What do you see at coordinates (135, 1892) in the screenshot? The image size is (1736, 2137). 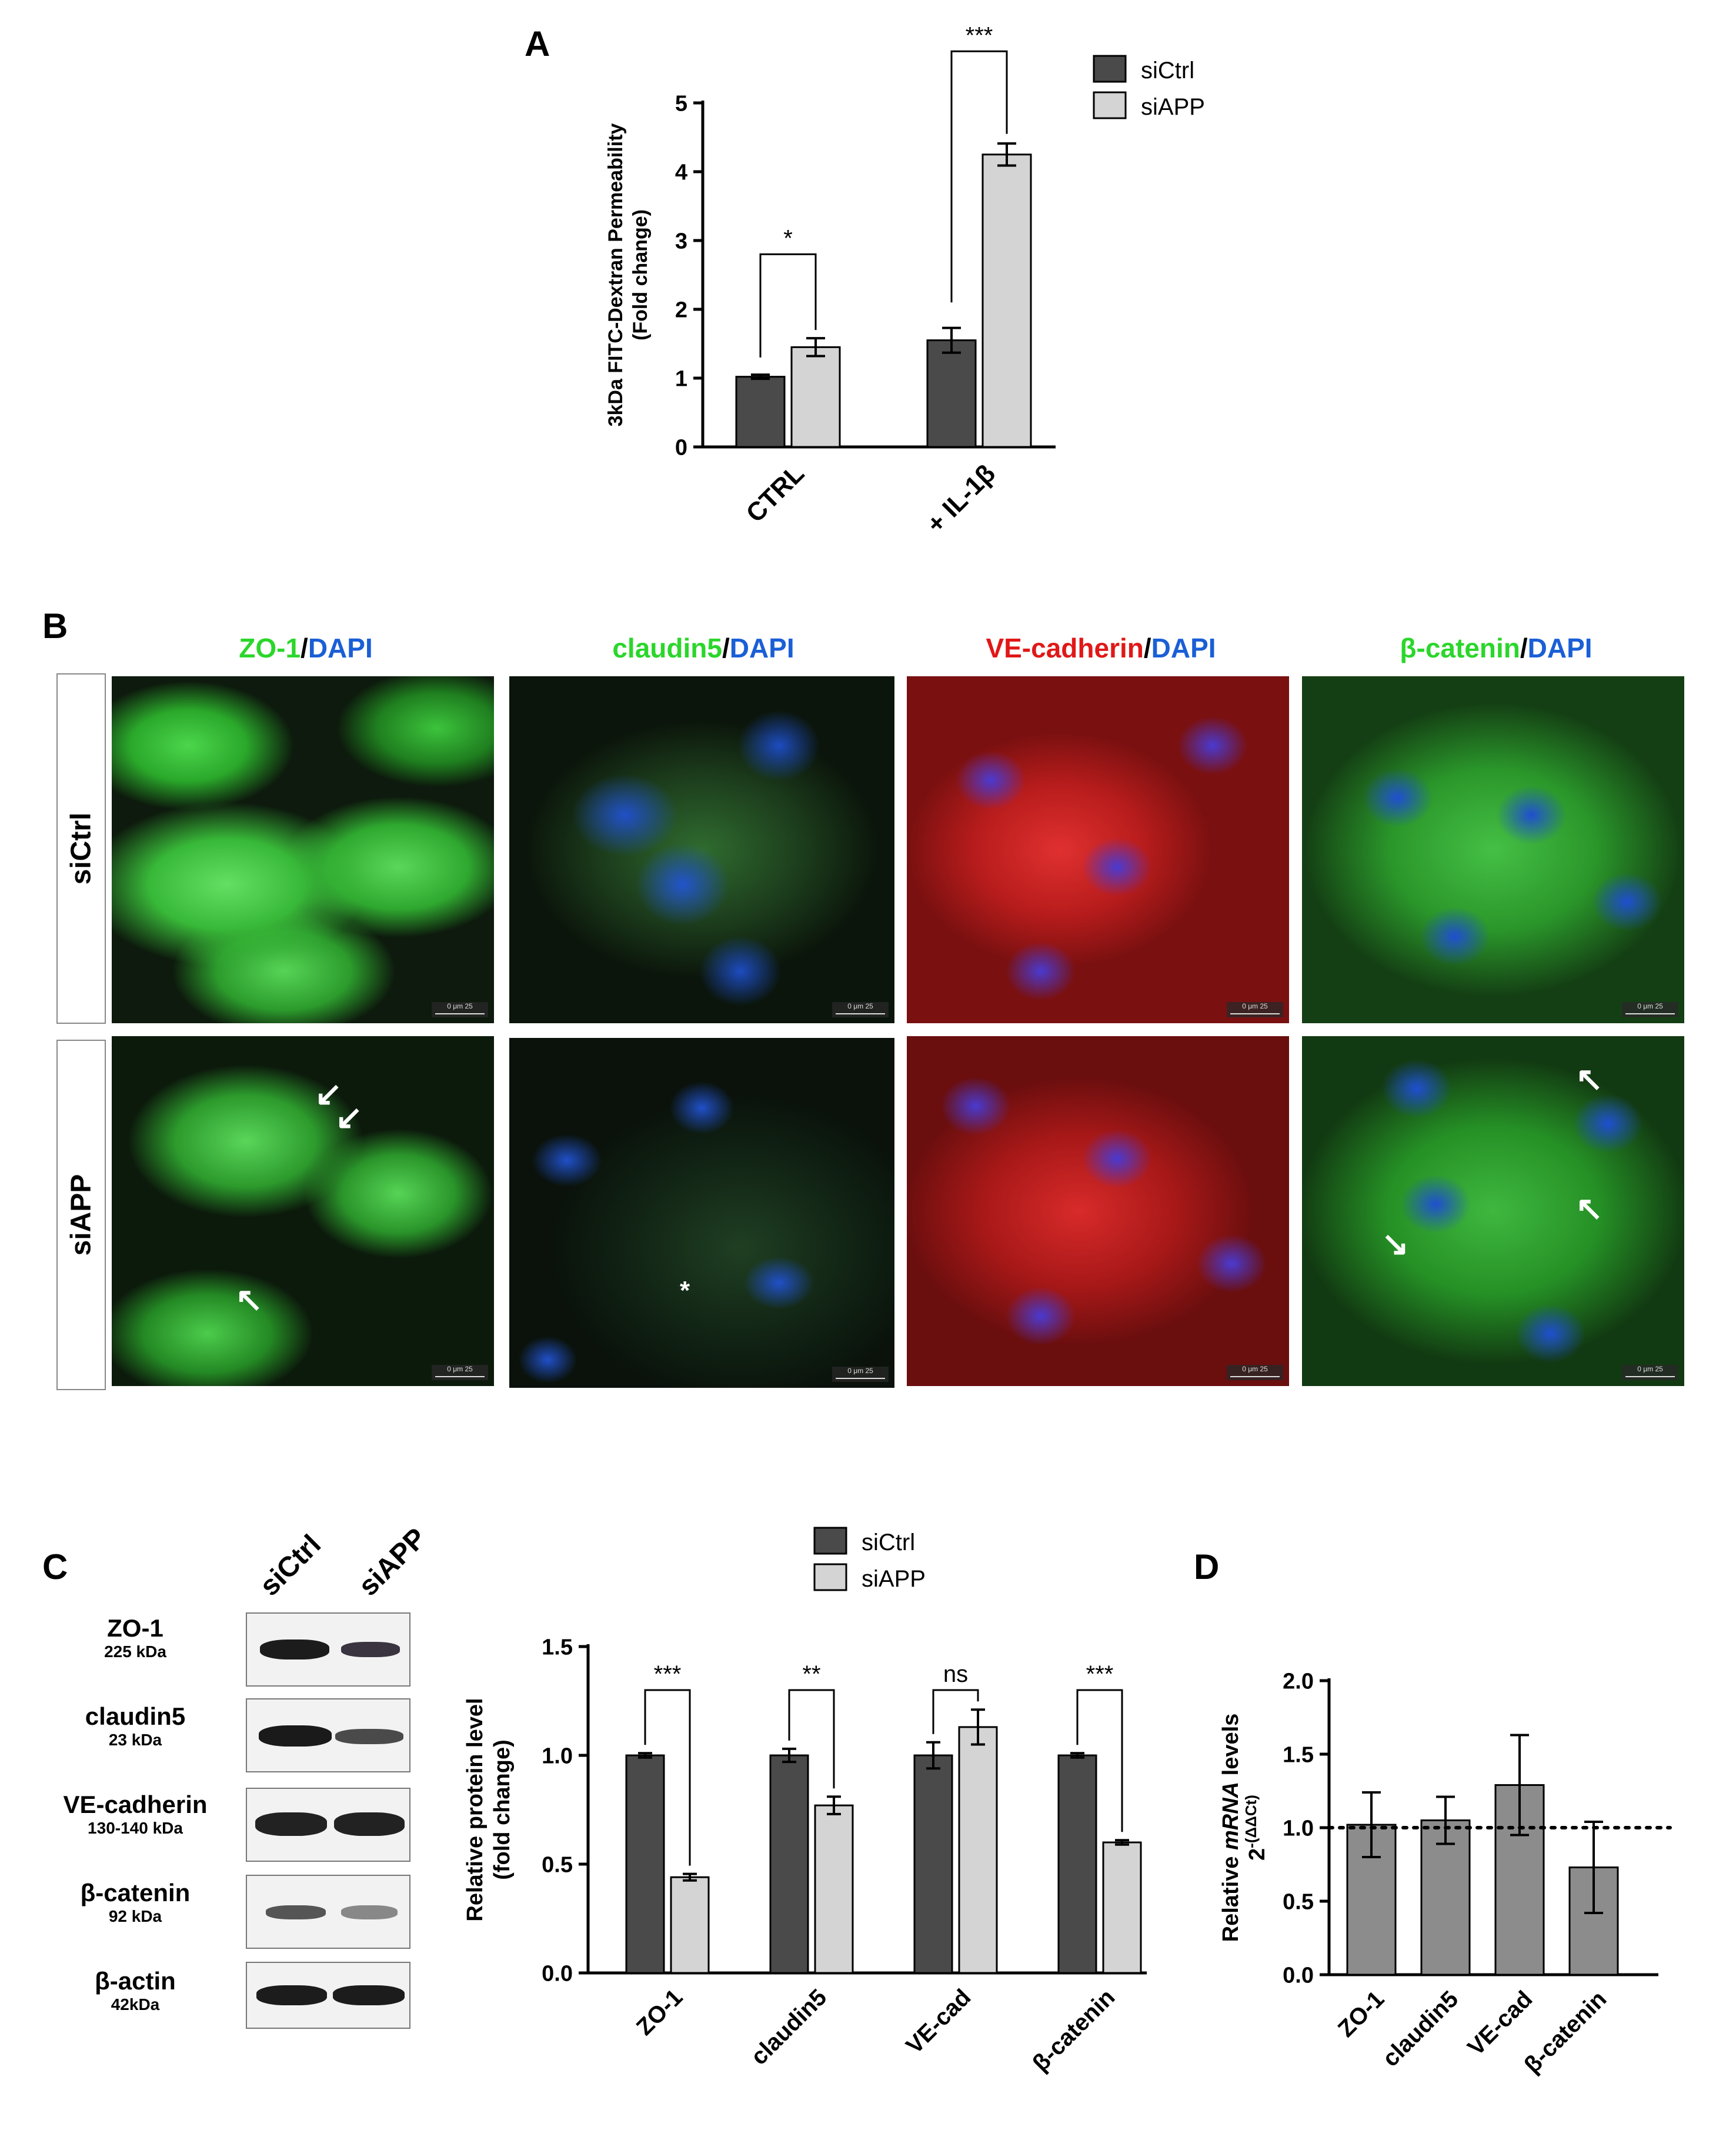 I see `blot-protein: β-catenin` at bounding box center [135, 1892].